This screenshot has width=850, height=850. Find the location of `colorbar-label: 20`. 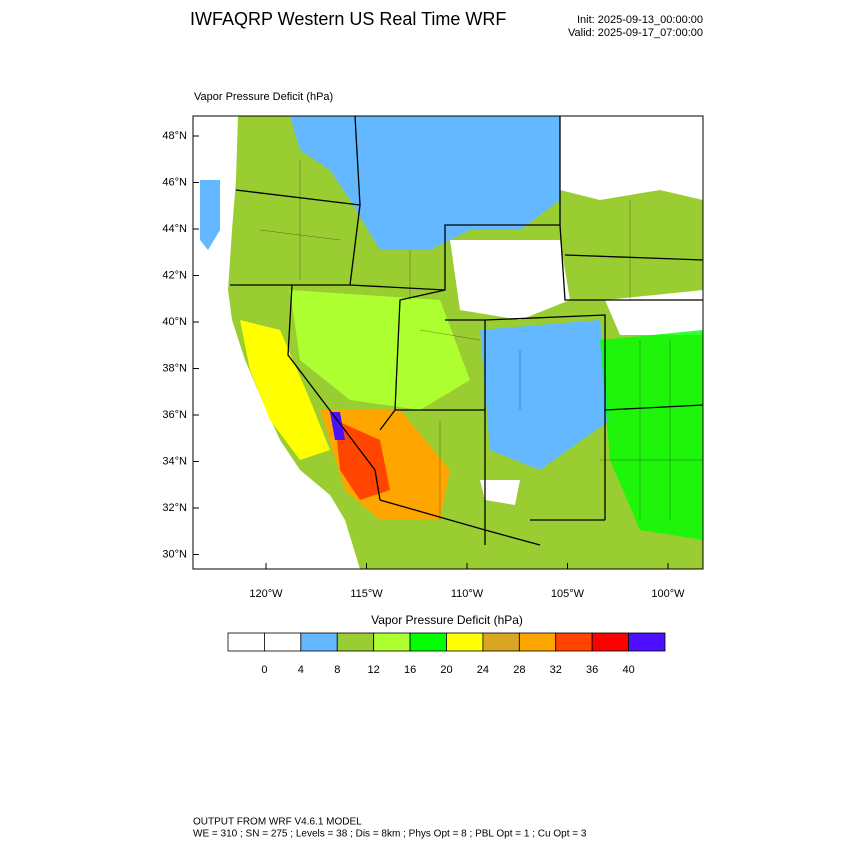

colorbar-label: 20 is located at coordinates (446, 670).